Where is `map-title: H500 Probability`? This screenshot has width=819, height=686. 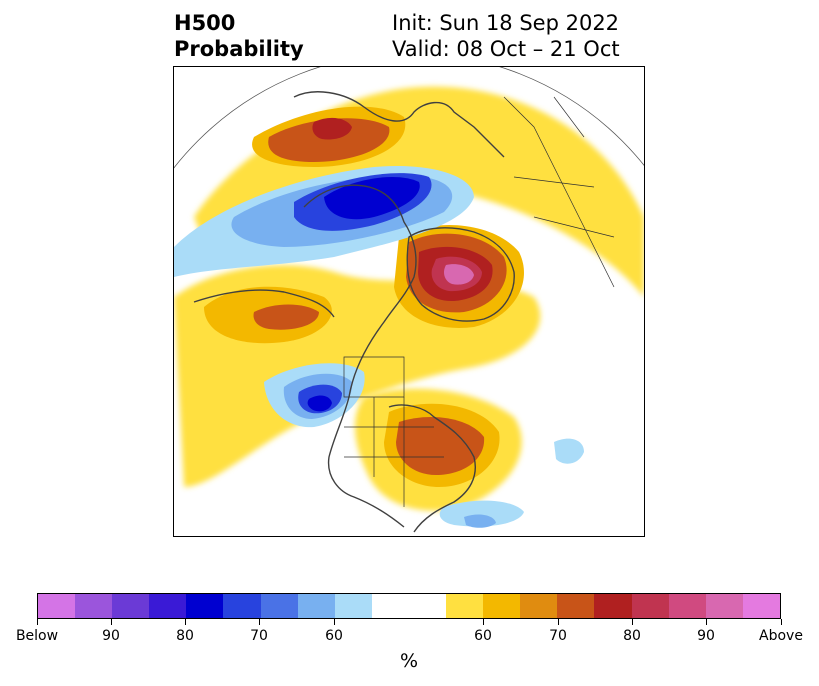
map-title: H500 Probability is located at coordinates (239, 36).